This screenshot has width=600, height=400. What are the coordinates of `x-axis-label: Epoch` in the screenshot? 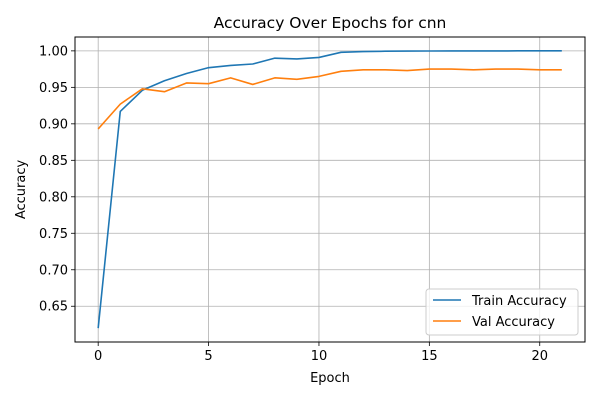 It's located at (330, 378).